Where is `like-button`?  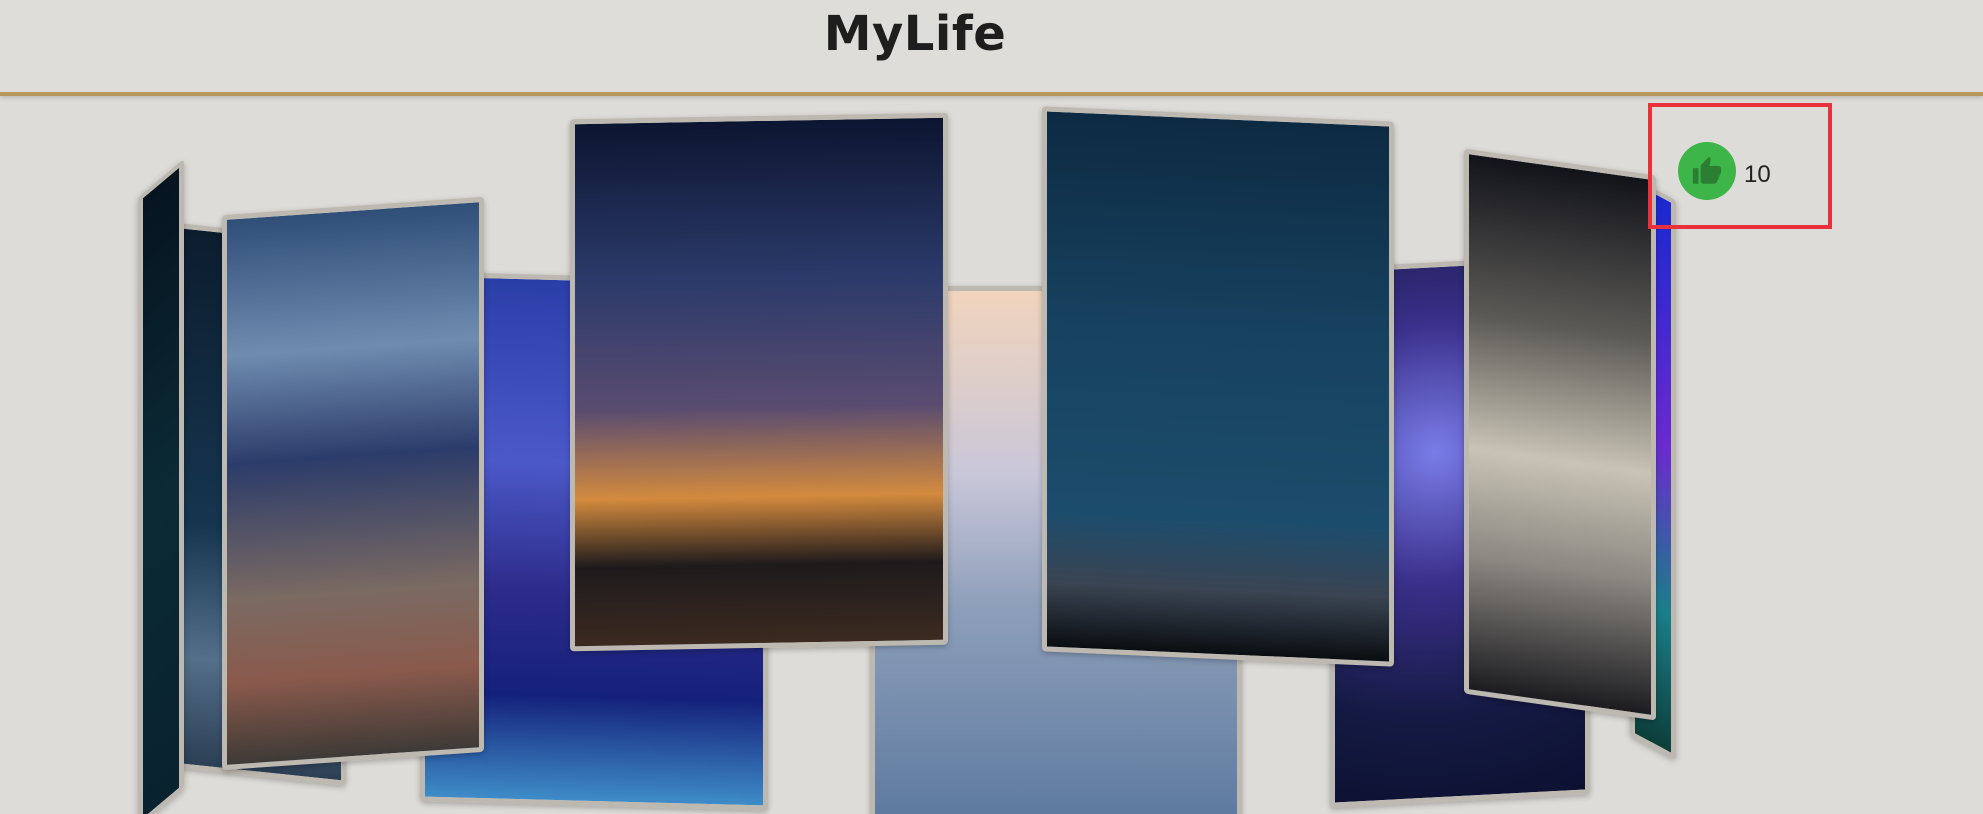
like-button is located at coordinates (1707, 171).